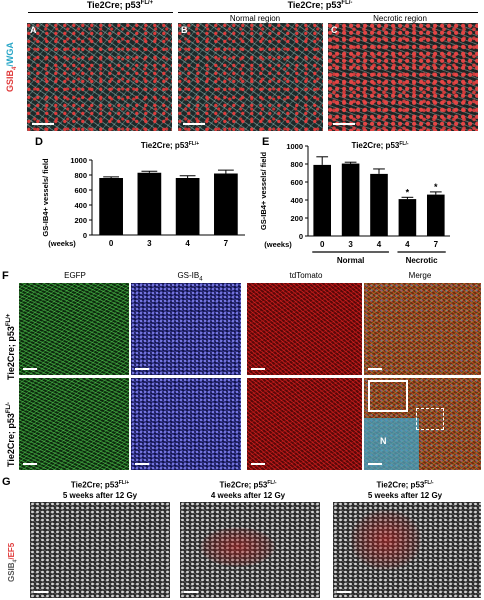 This screenshot has height=600, width=484. Describe the element at coordinates (344, 592) in the screenshot. I see `scale-bar-g3` at that location.